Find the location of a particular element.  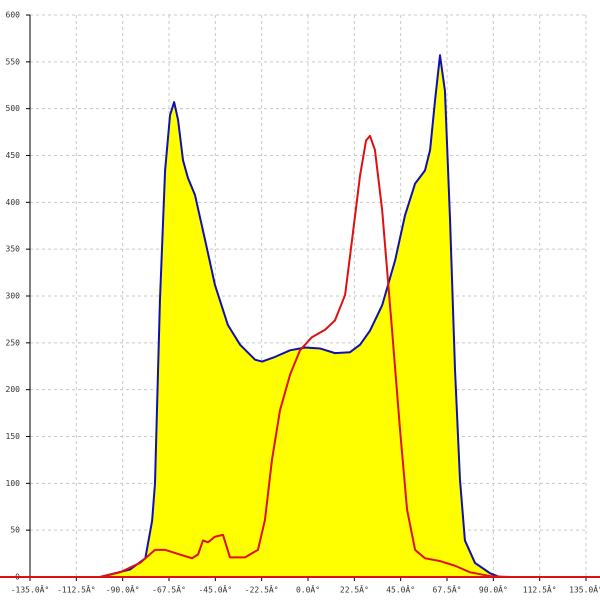

x-tick-label: 135.0Â° is located at coordinates (584, 589).